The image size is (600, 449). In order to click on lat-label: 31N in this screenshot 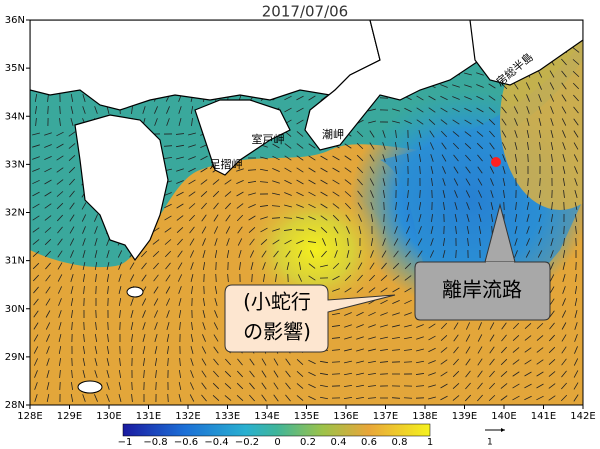, I will do `click(15, 261)`.